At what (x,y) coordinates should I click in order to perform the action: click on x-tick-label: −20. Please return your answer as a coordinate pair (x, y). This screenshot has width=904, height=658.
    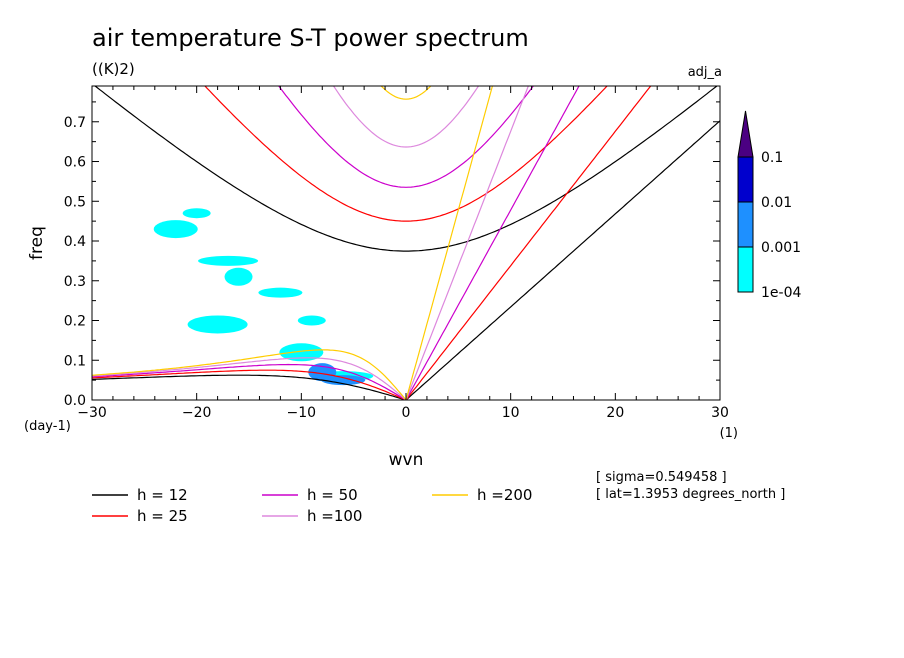
    Looking at the image, I should click on (197, 413).